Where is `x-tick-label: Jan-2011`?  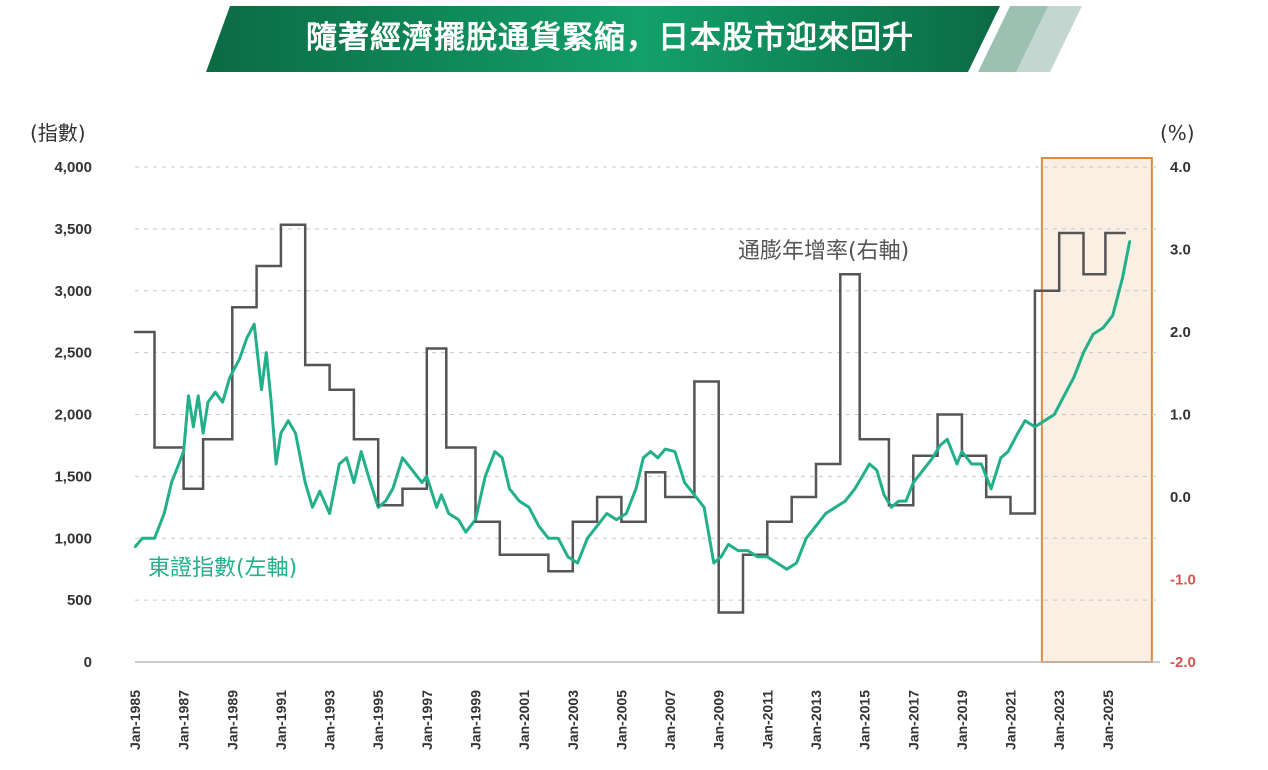
x-tick-label: Jan-2011 is located at coordinates (767, 719).